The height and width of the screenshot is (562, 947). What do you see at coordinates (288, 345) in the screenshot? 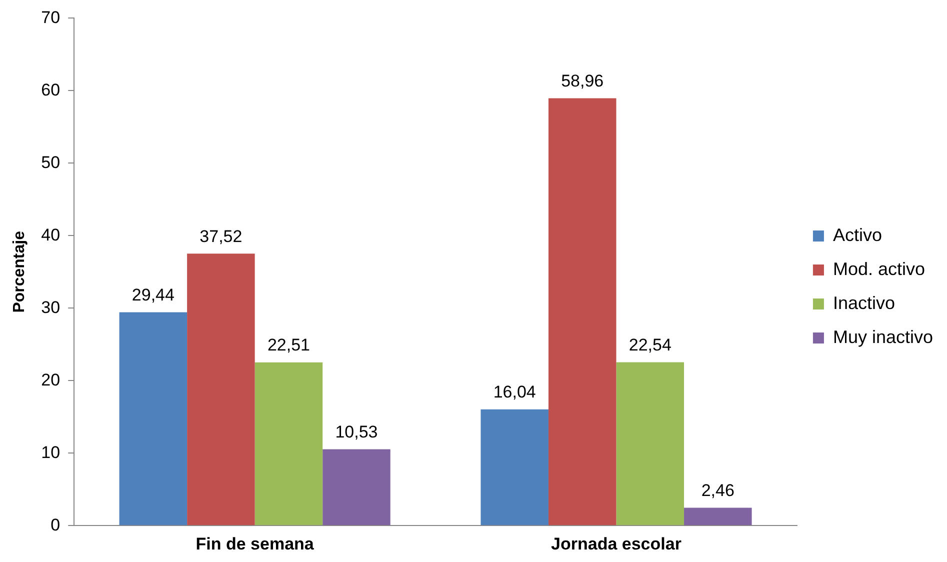
I see `data-label: 22,51` at bounding box center [288, 345].